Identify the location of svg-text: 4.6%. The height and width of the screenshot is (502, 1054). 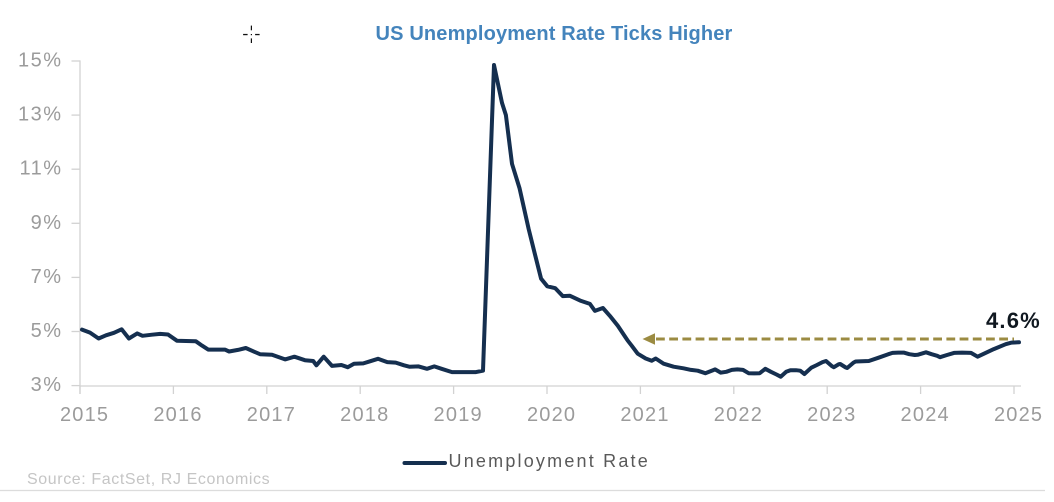
(1013, 320).